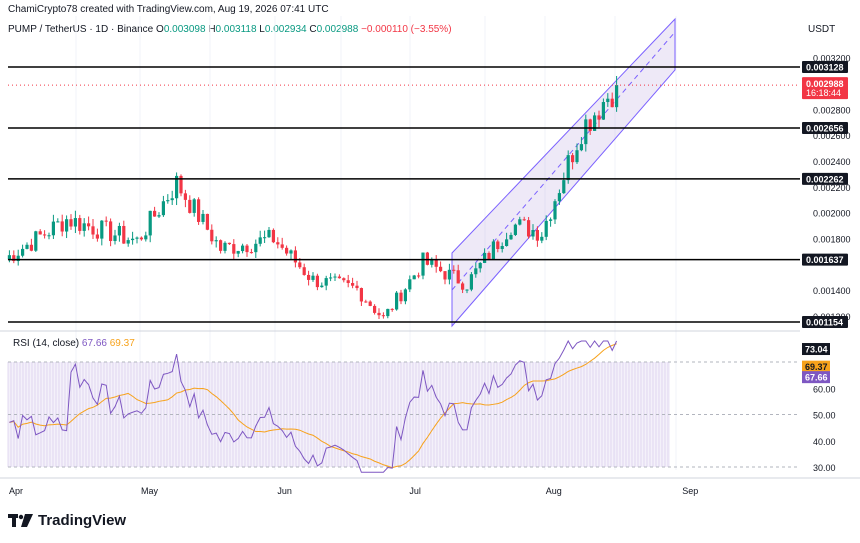 Image resolution: width=860 pixels, height=543 pixels. I want to click on channel-midline, so click(563, 161).